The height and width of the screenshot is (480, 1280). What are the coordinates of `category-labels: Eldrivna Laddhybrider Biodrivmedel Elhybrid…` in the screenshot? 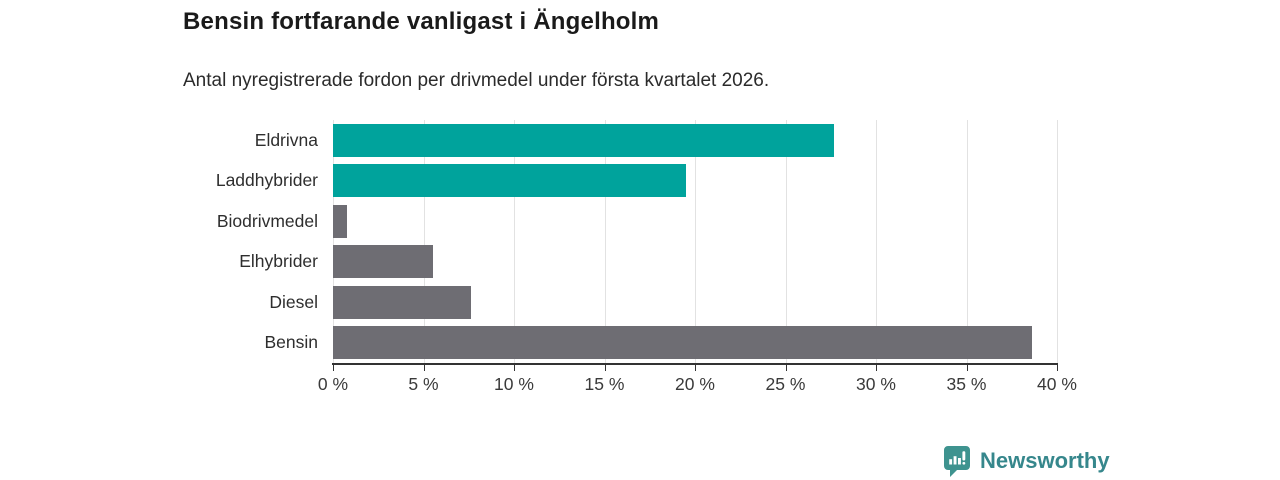 It's located at (159, 241).